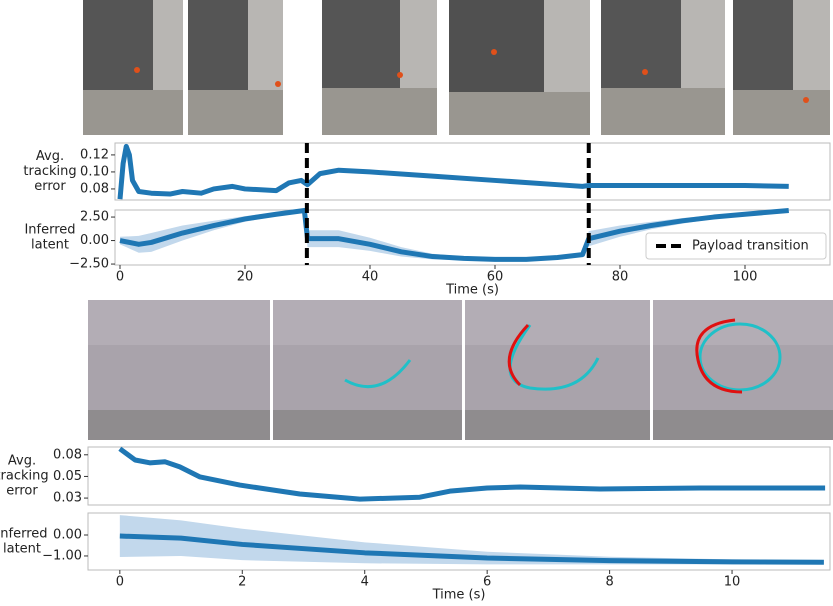 This screenshot has width=833, height=606. Describe the element at coordinates (495, 277) in the screenshot. I see `x-tick-label: 60` at that location.